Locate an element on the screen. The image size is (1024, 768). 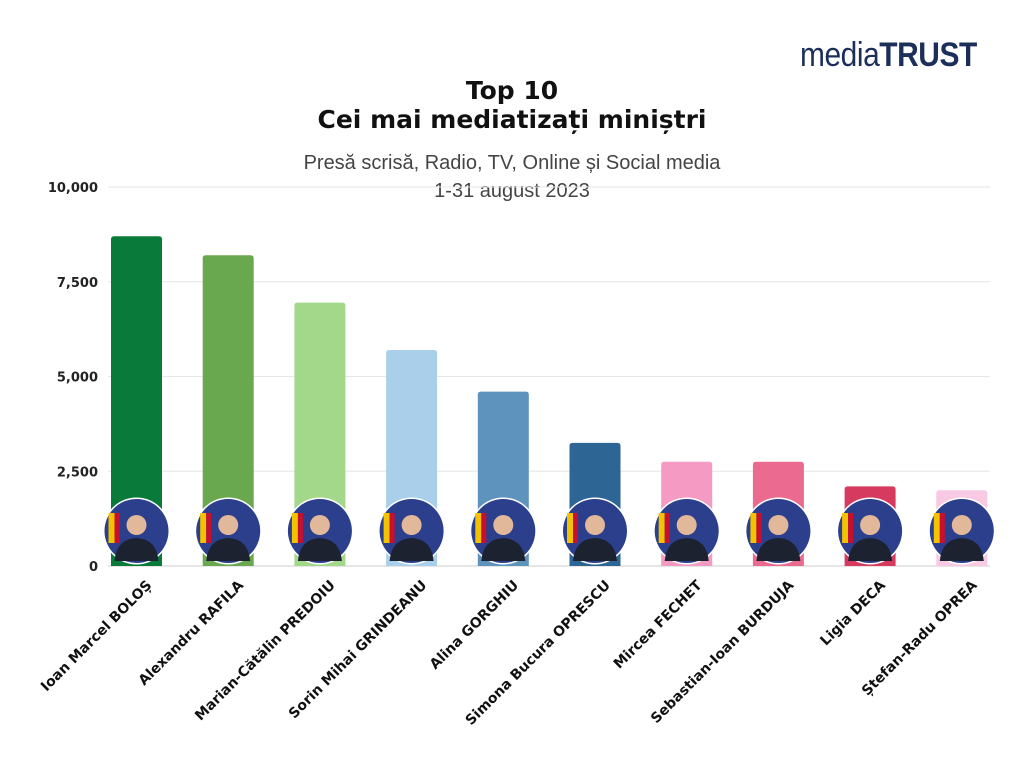
x-tick-label: Simona Bucura OPRESCU is located at coordinates (538, 653).